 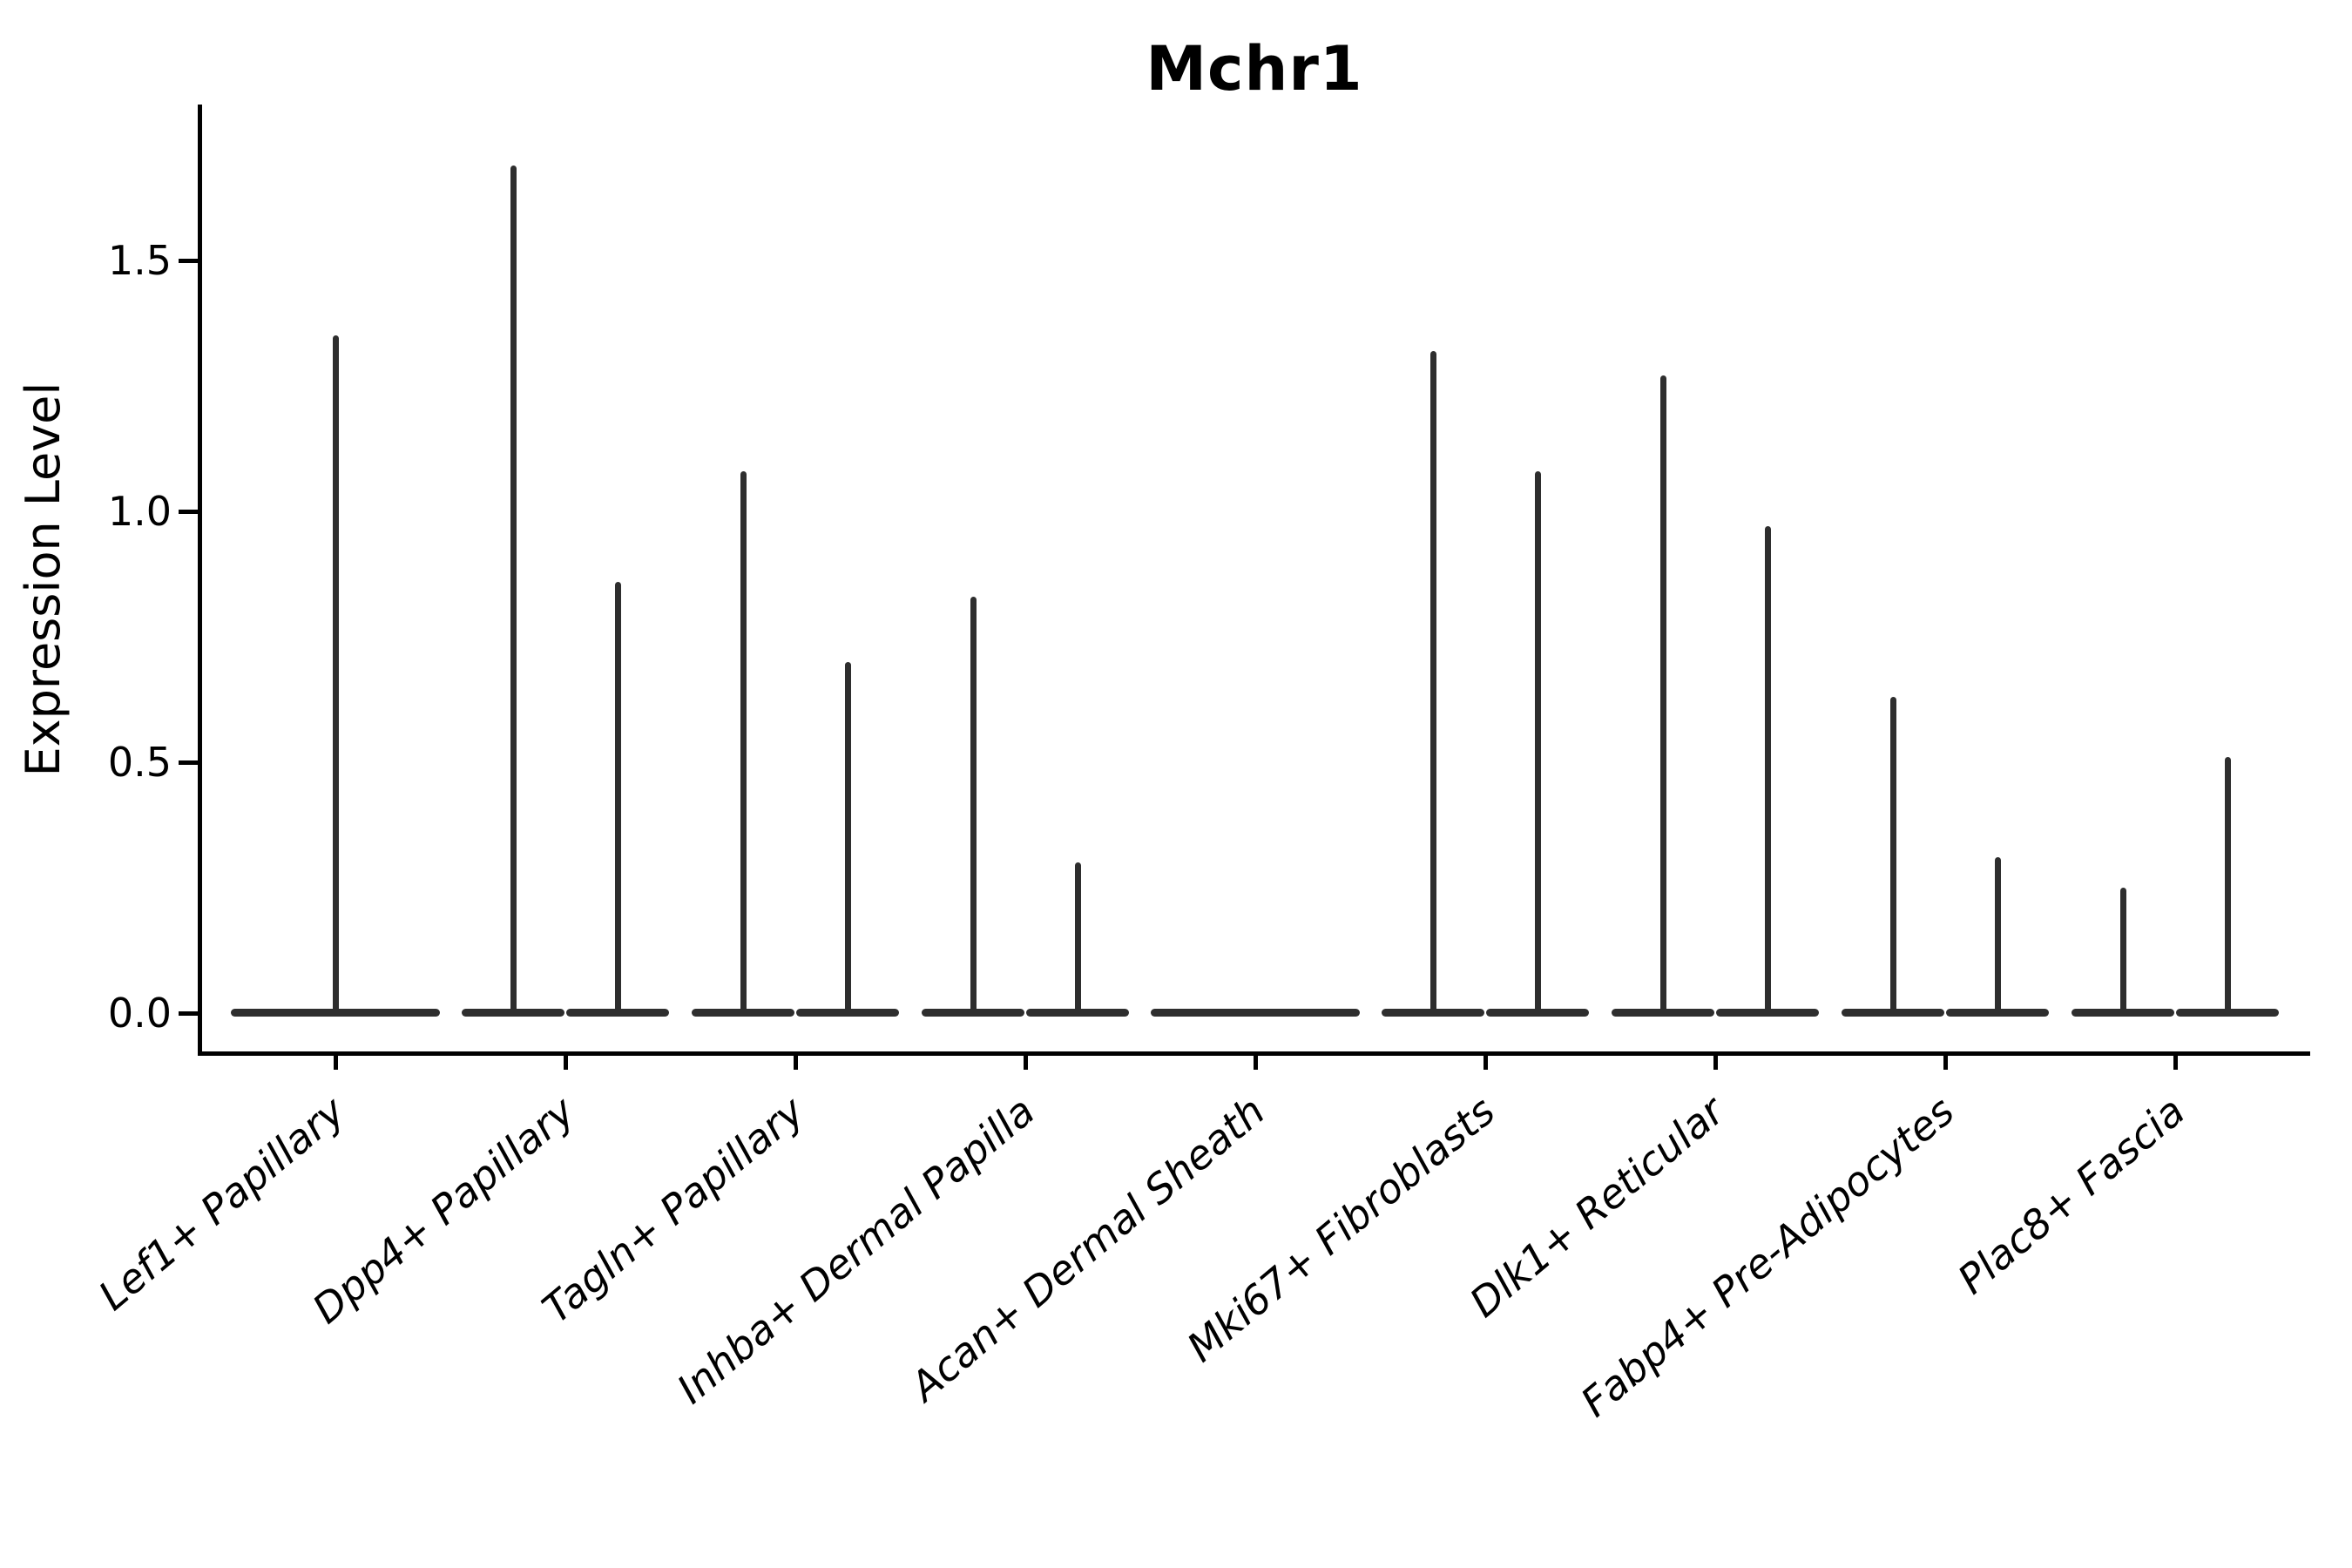 I want to click on x-axis-spine, so click(x=1254, y=1054).